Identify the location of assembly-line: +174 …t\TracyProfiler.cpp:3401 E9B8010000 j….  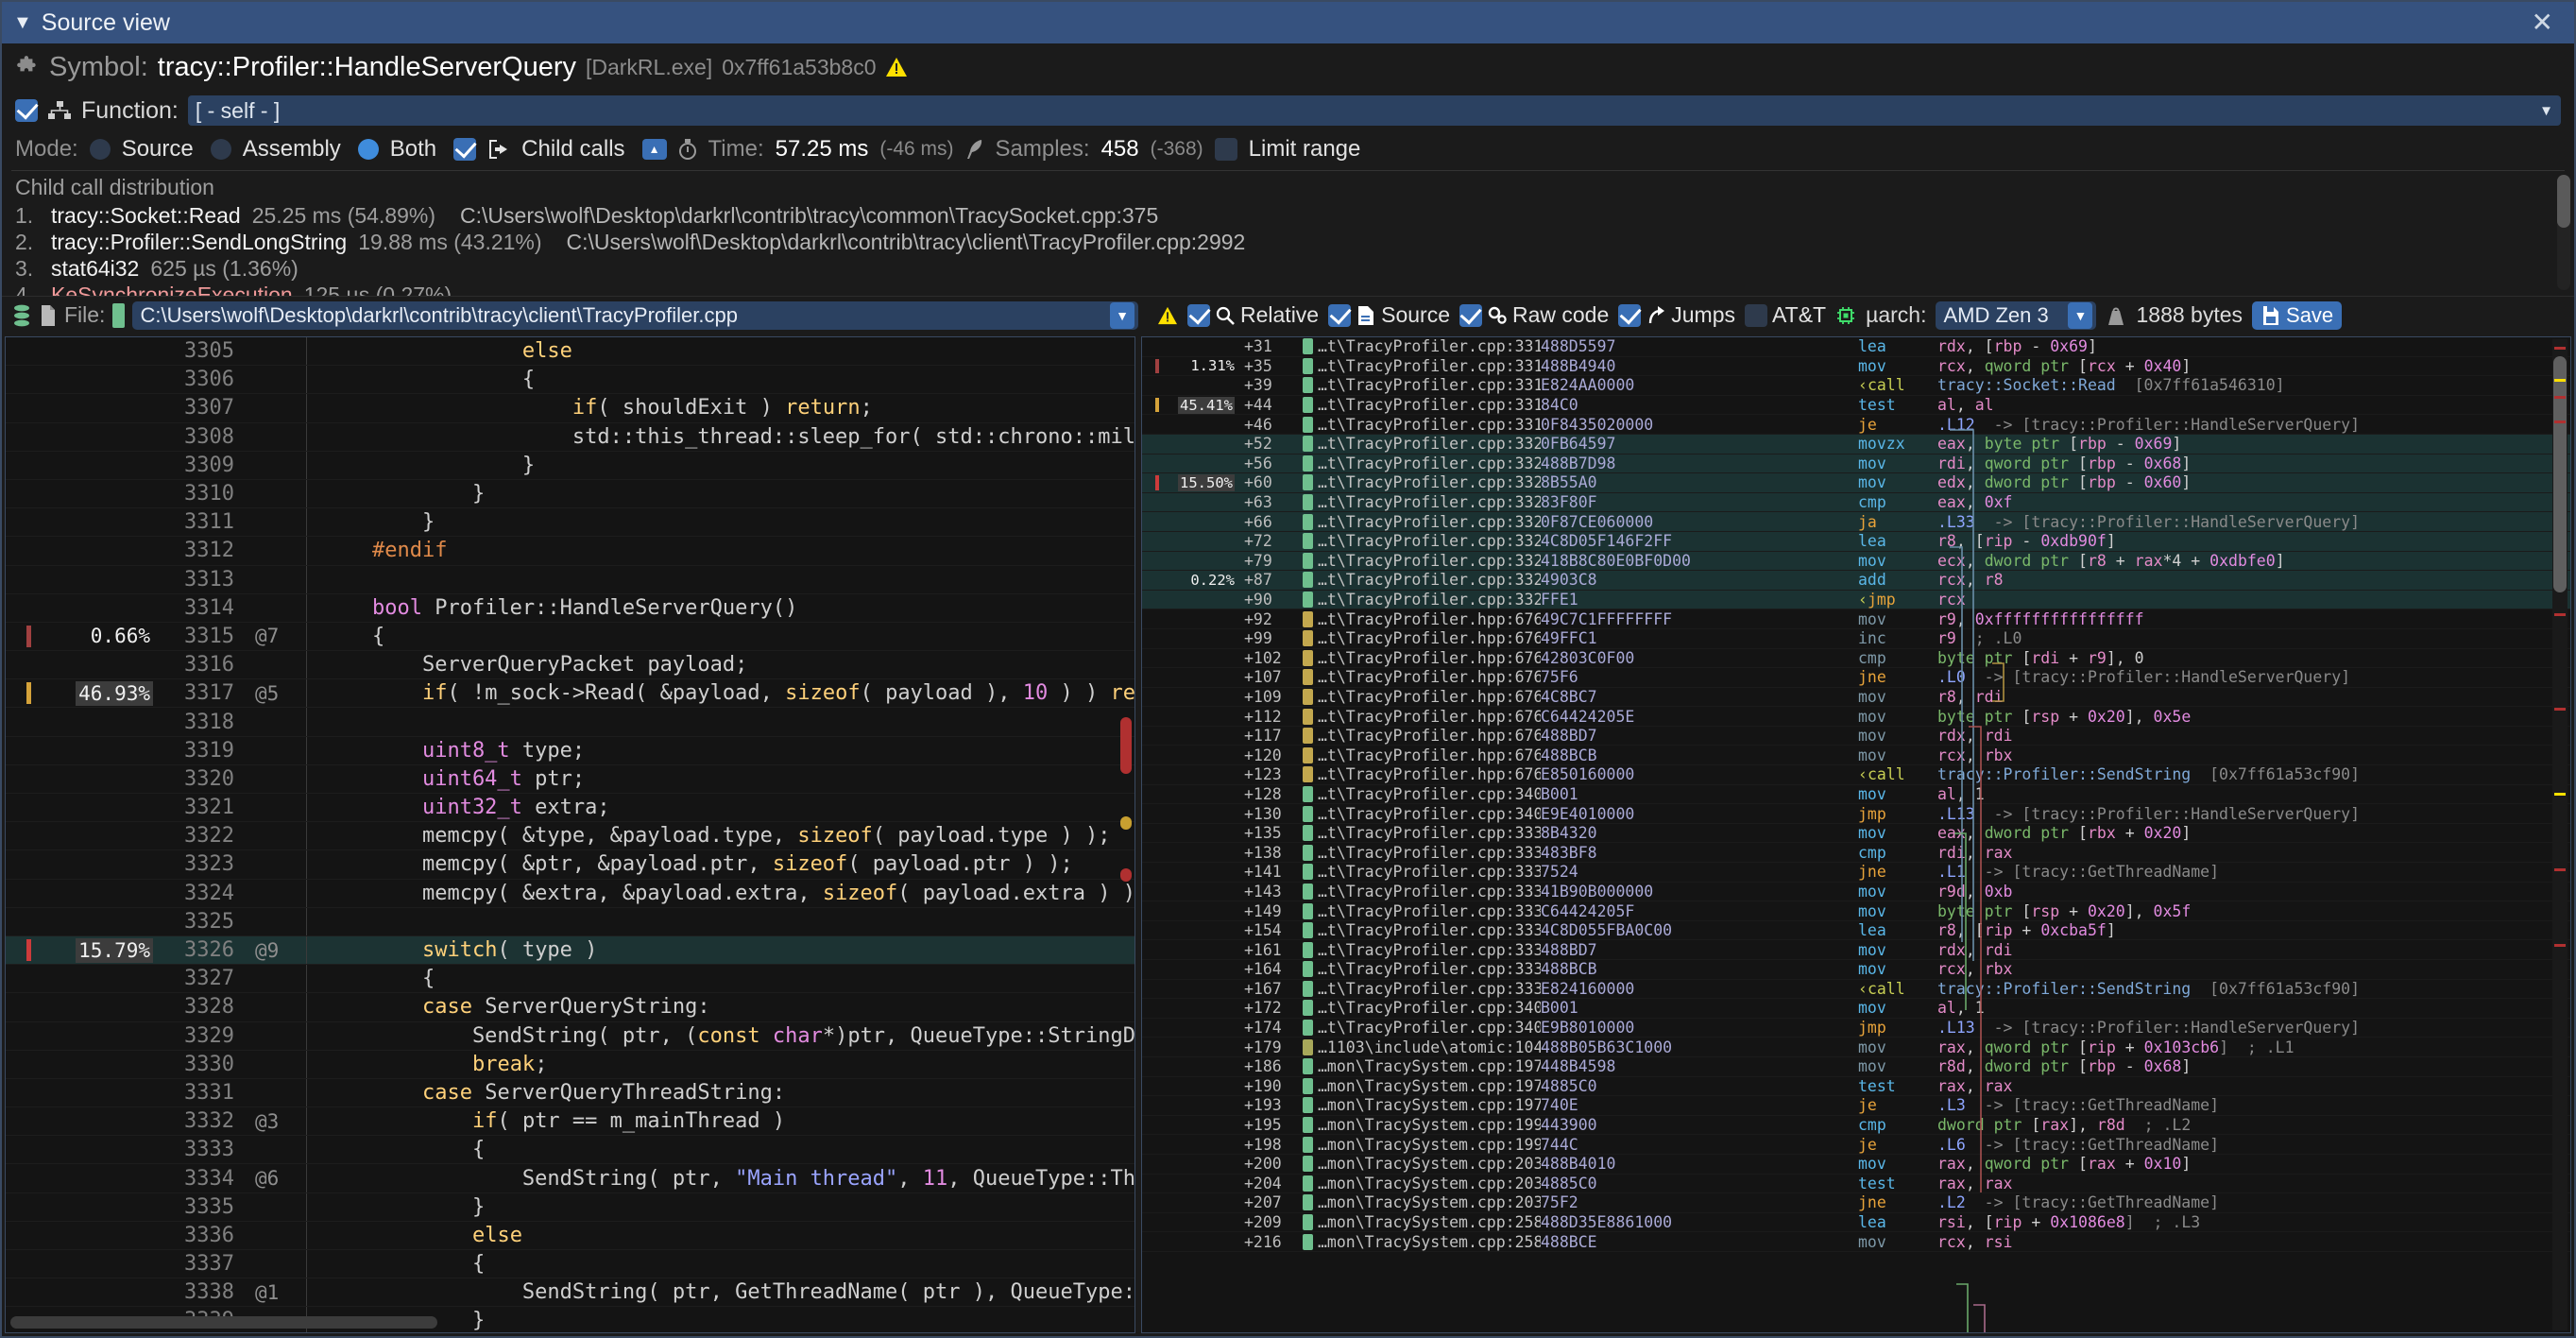
(1856, 1028).